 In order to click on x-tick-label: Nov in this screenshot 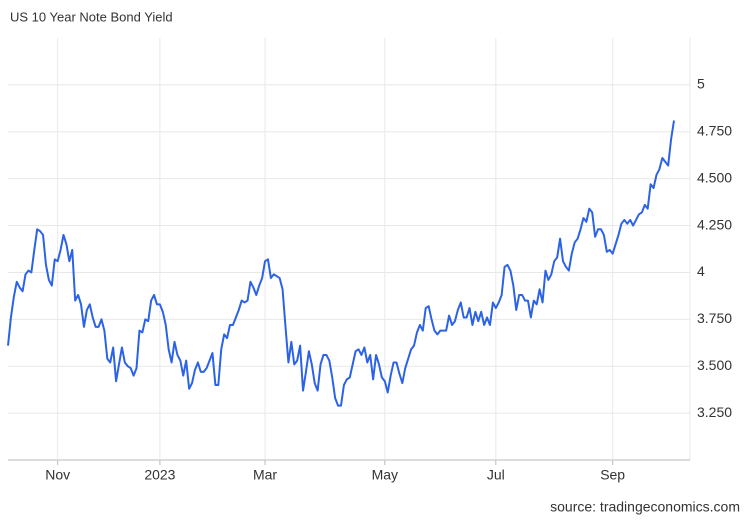, I will do `click(57, 475)`.